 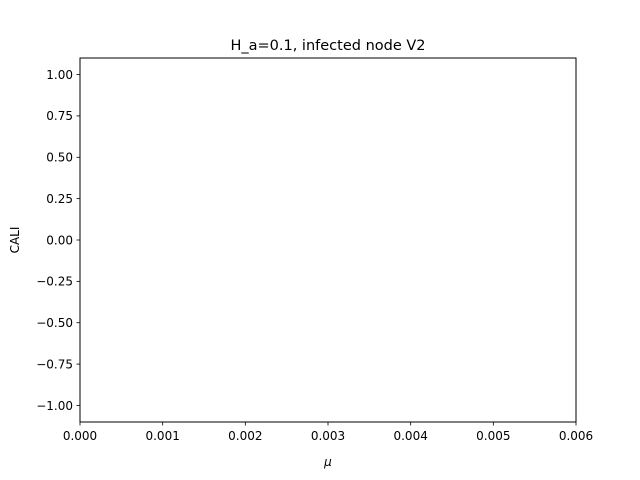 What do you see at coordinates (162, 436) in the screenshot?
I see `x-tick-label: 0.001` at bounding box center [162, 436].